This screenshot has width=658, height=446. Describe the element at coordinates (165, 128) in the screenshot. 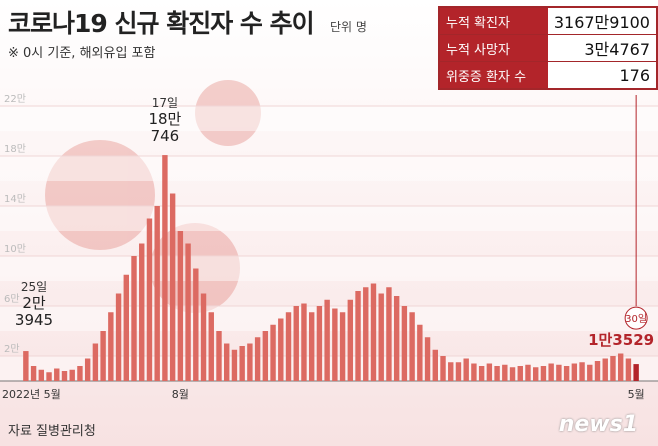

I see `value-label: 18만 746` at that location.